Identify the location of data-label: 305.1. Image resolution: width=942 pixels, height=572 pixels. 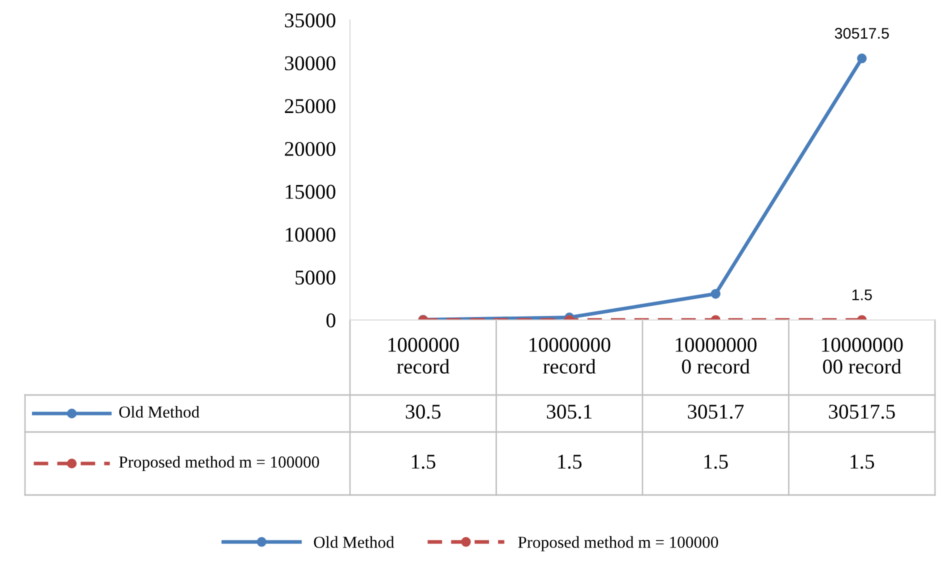
(569, 411).